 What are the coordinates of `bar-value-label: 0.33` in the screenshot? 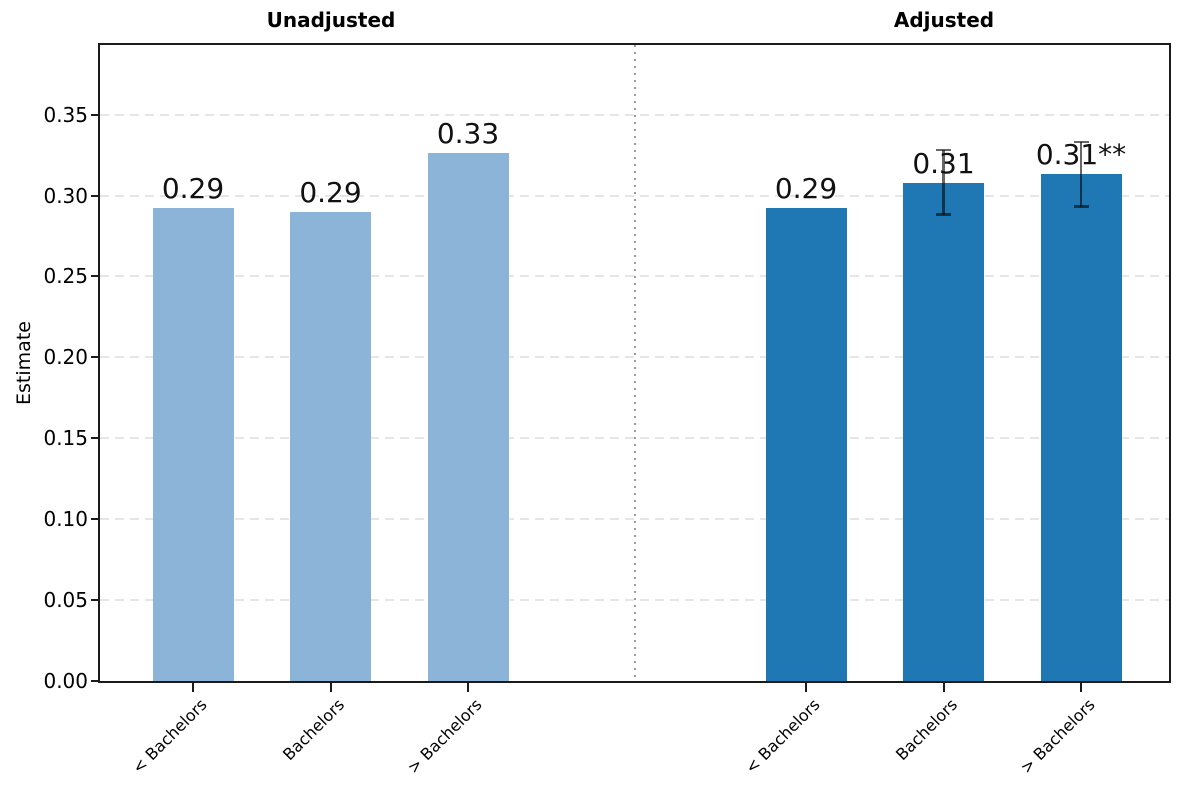 It's located at (468, 134).